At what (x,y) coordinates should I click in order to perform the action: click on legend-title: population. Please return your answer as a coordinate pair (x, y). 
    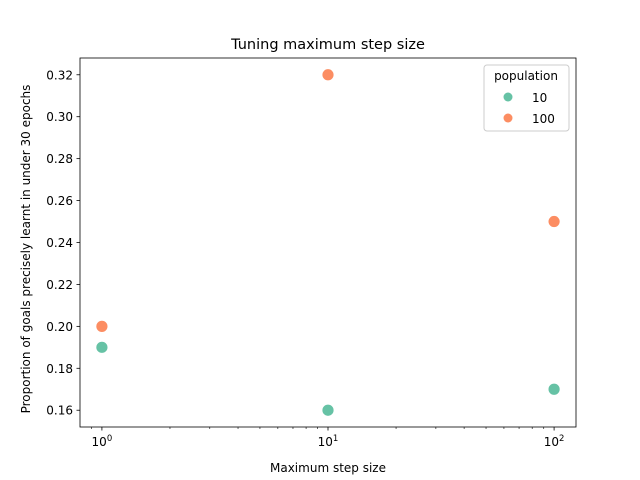
    Looking at the image, I should click on (526, 76).